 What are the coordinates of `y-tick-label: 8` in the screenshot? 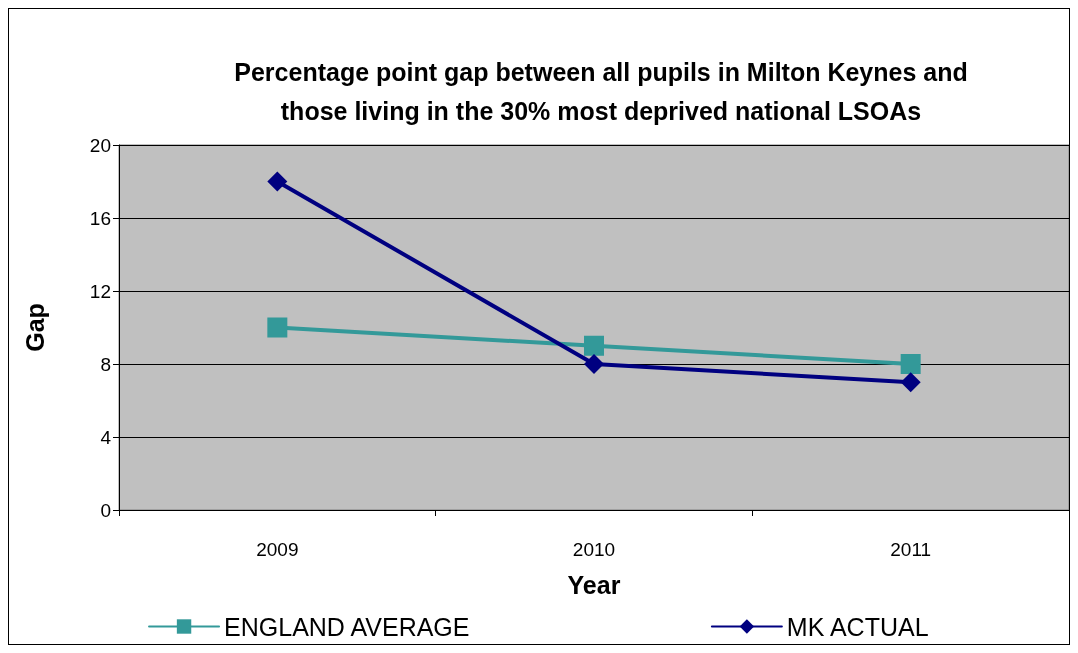 It's located at (105, 364).